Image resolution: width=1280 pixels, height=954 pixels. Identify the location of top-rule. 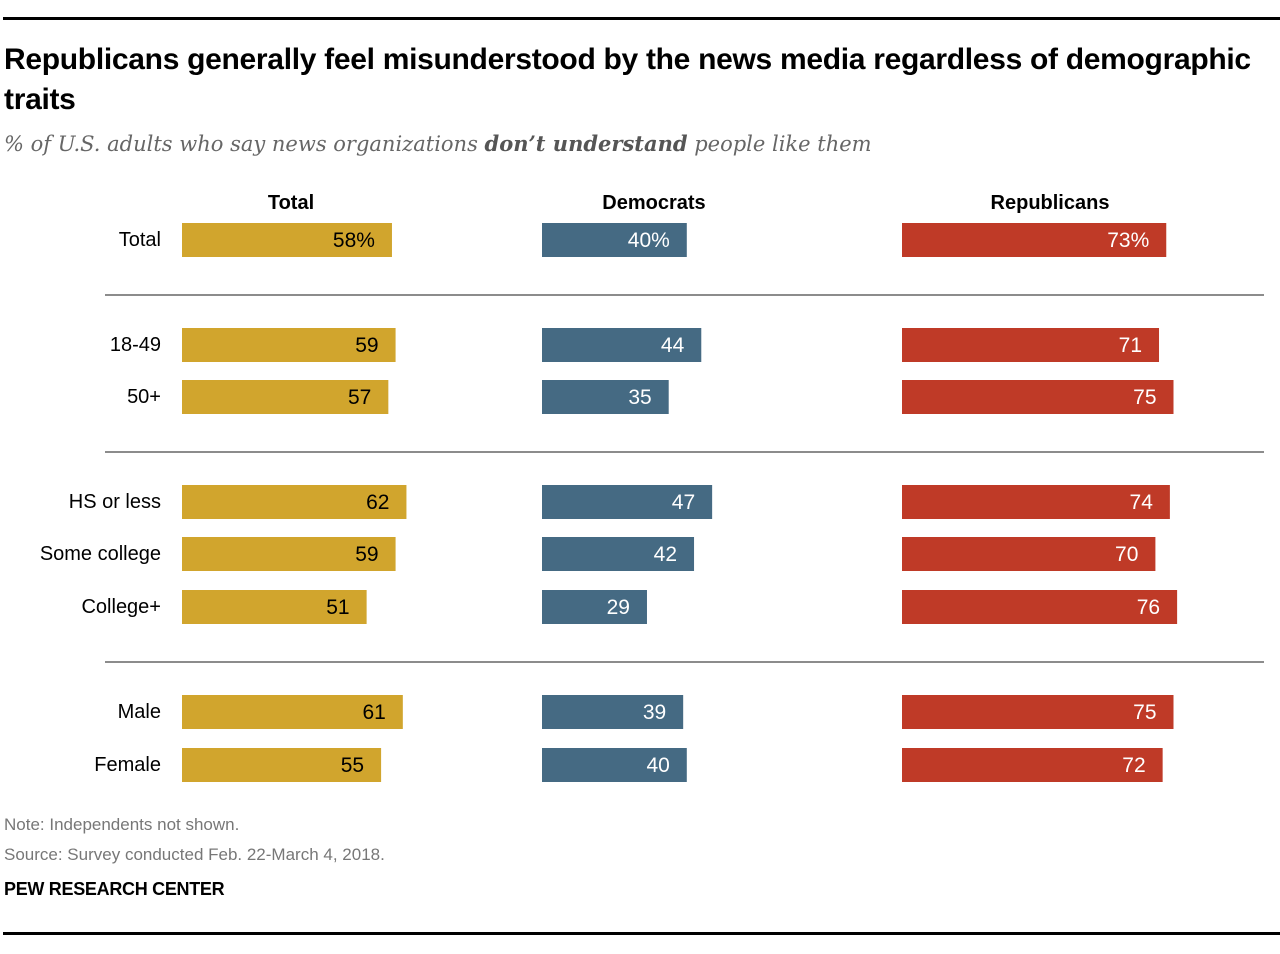
(641, 18).